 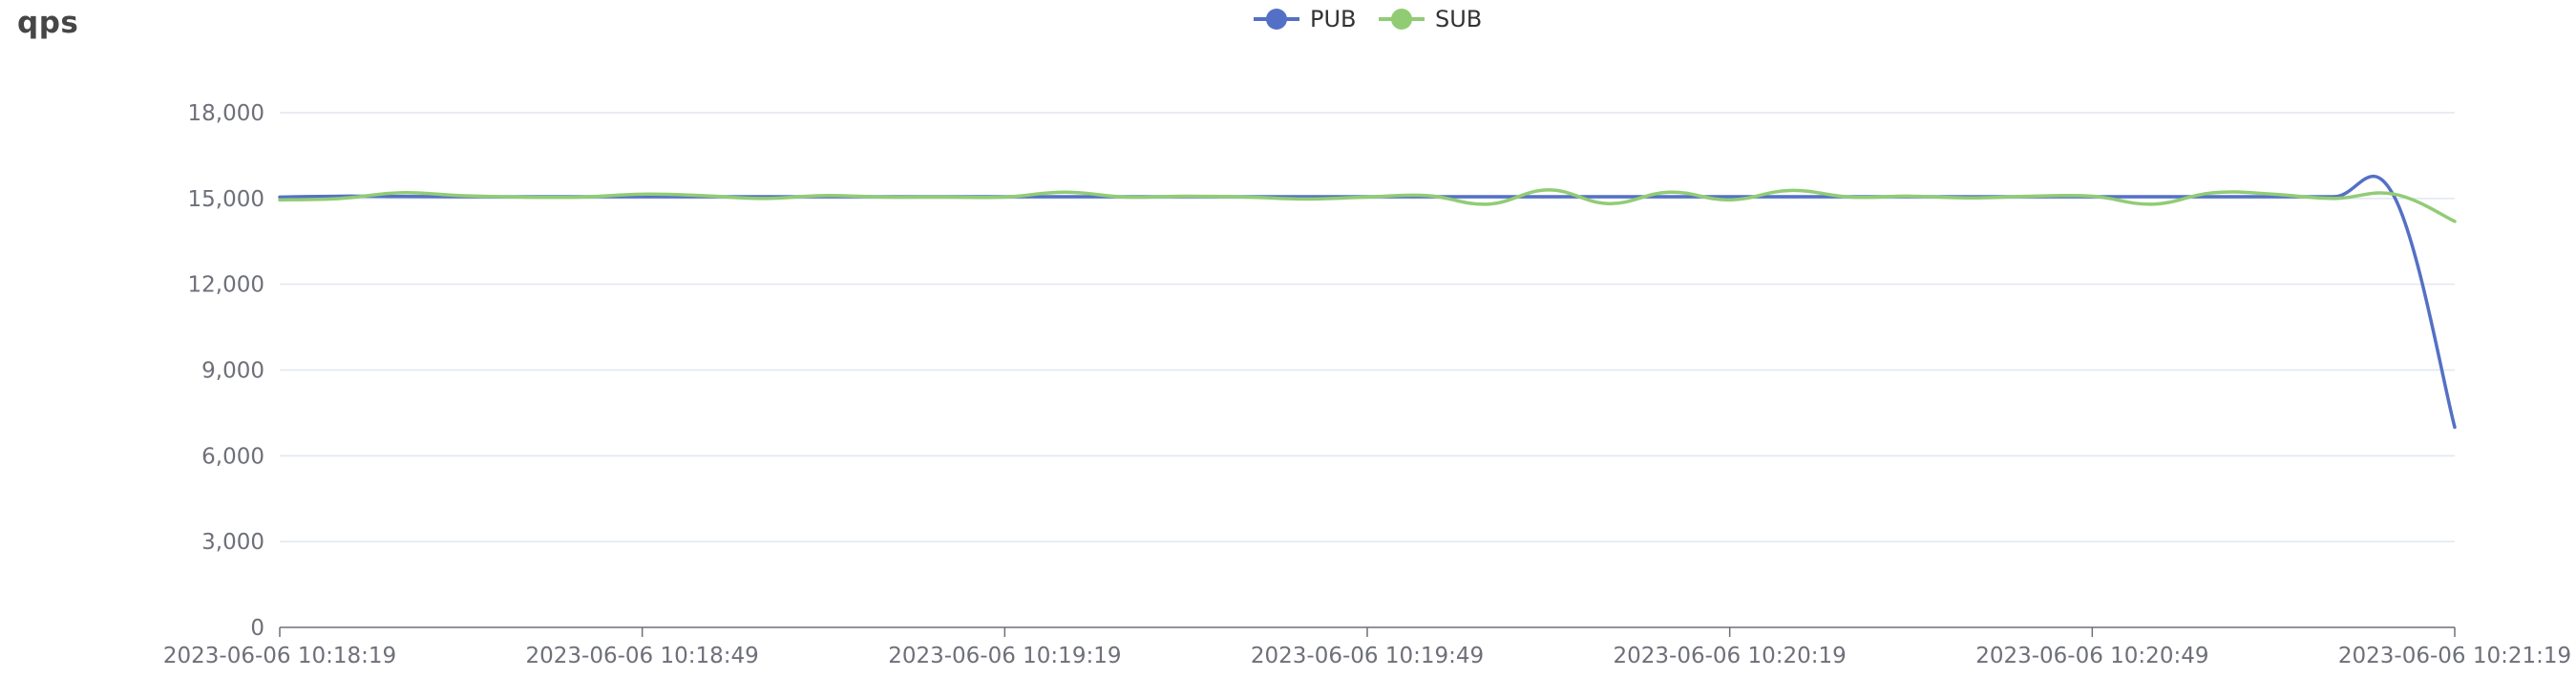 I want to click on x-tick-label: 2023-06-06 10:19:49, so click(x=1367, y=656).